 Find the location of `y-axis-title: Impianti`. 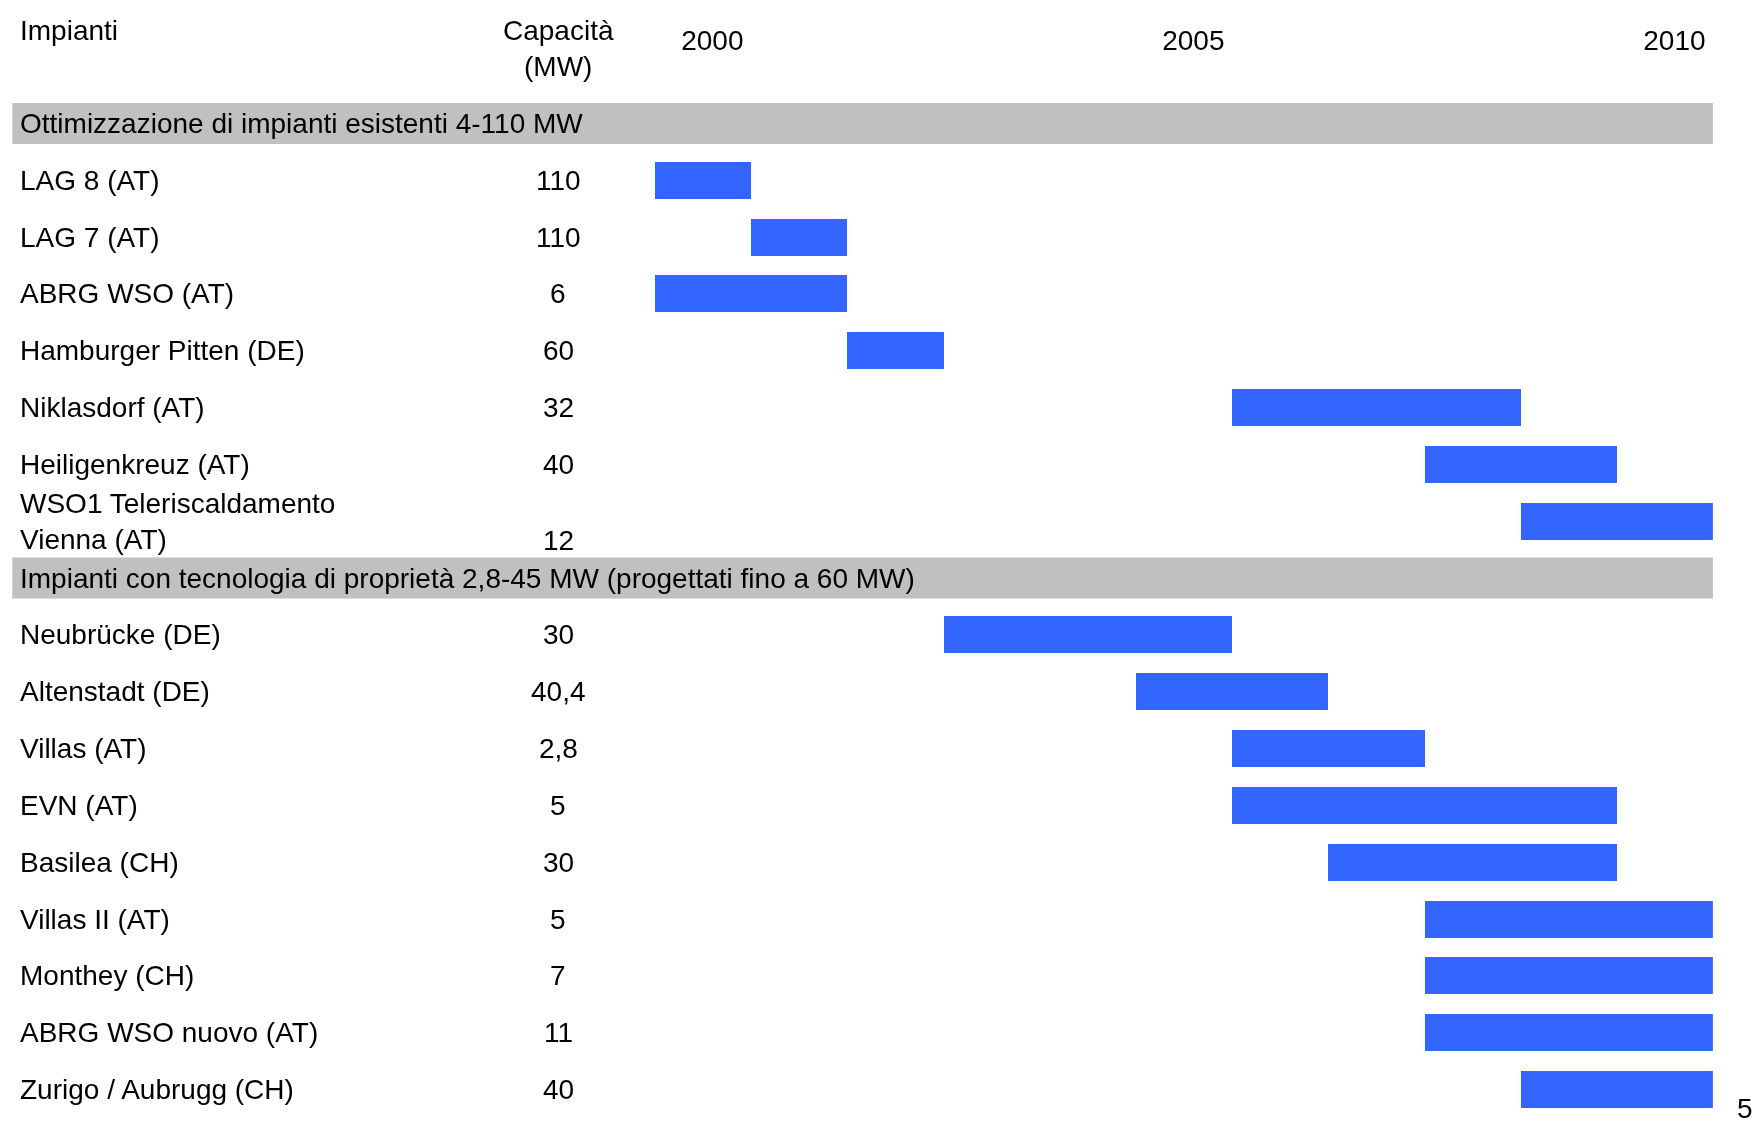

y-axis-title: Impianti is located at coordinates (69, 30).